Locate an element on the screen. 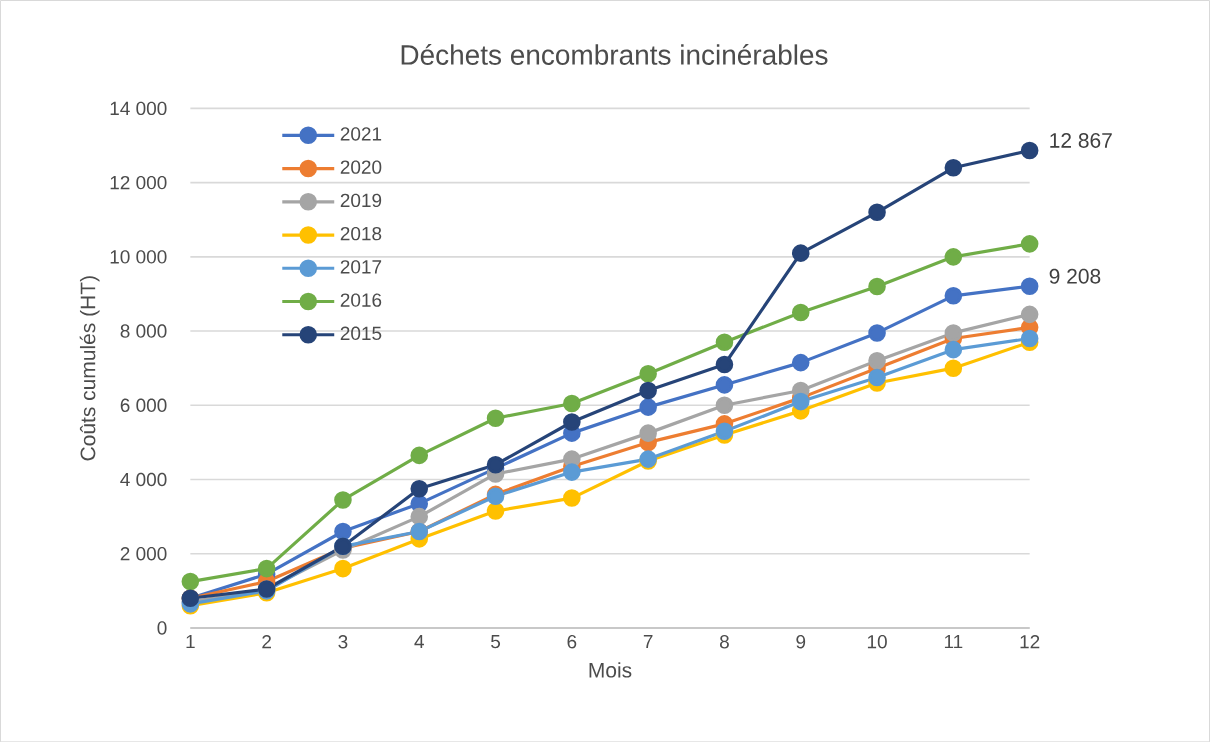  x-tick-label: 1 is located at coordinates (190, 641).